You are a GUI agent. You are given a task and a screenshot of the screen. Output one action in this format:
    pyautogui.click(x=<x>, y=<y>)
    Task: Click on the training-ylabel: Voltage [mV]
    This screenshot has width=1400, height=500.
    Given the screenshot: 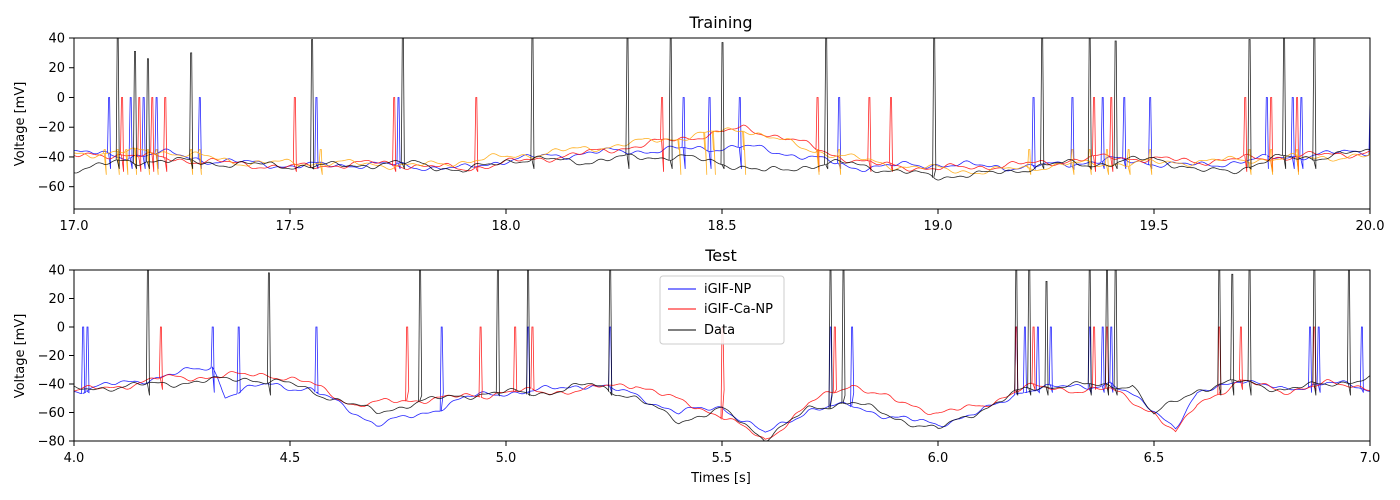 What is the action you would take?
    pyautogui.click(x=20, y=124)
    